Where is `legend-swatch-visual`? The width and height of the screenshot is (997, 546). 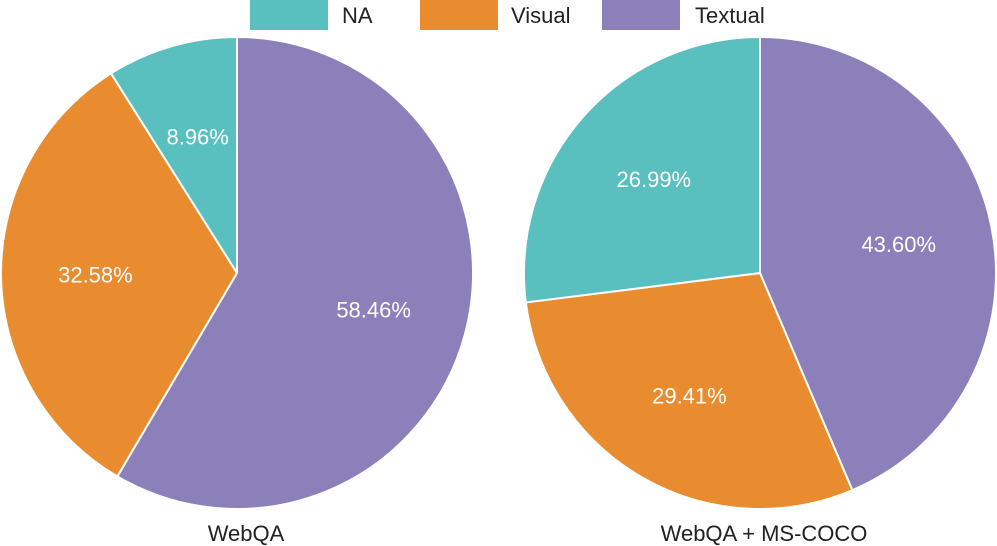 legend-swatch-visual is located at coordinates (459, 15).